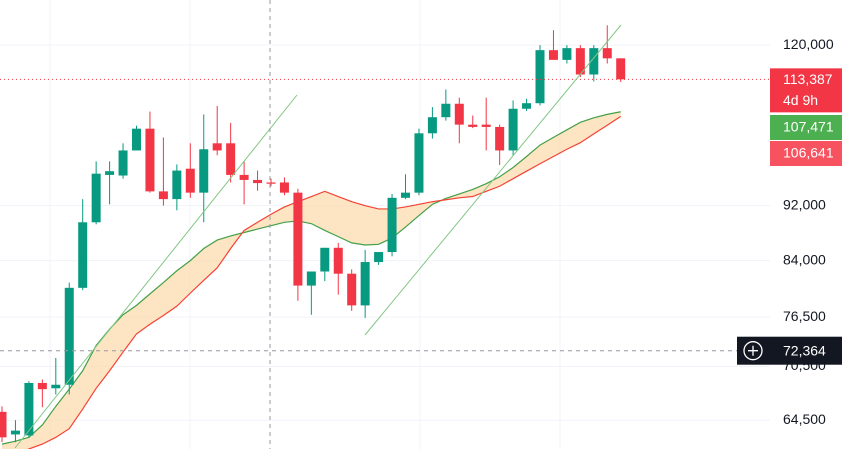  Describe the element at coordinates (808, 79) in the screenshot. I see `last-price-label: 113,387` at that location.